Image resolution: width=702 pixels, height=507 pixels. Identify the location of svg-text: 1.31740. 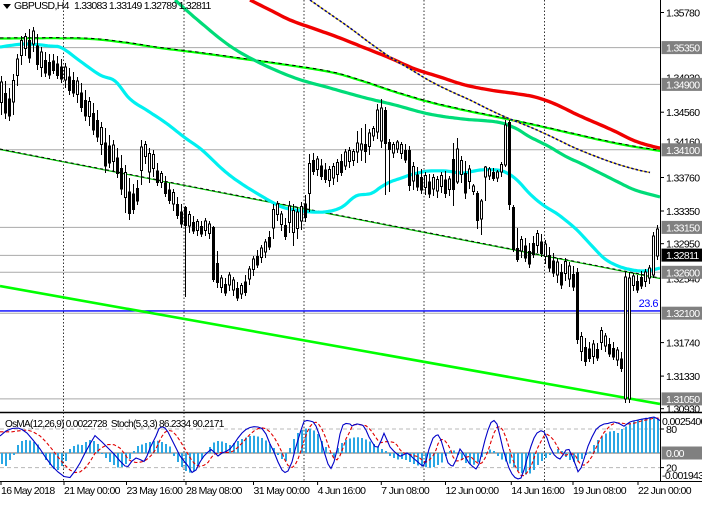
(683, 344).